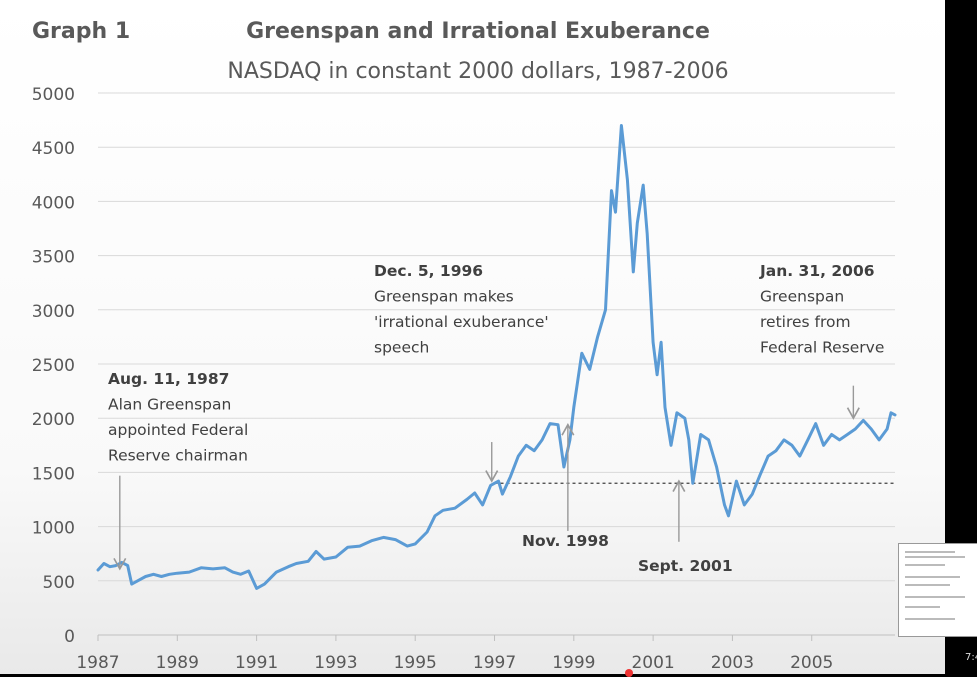  What do you see at coordinates (822, 348) in the screenshot?
I see `greenspan-retires-text: Federal Reserve` at bounding box center [822, 348].